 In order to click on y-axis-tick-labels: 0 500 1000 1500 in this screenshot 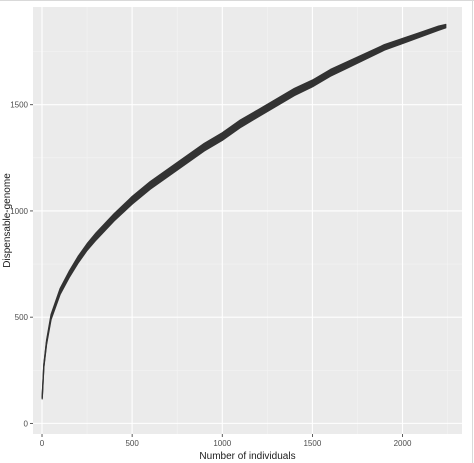, I will do `click(19, 265)`.